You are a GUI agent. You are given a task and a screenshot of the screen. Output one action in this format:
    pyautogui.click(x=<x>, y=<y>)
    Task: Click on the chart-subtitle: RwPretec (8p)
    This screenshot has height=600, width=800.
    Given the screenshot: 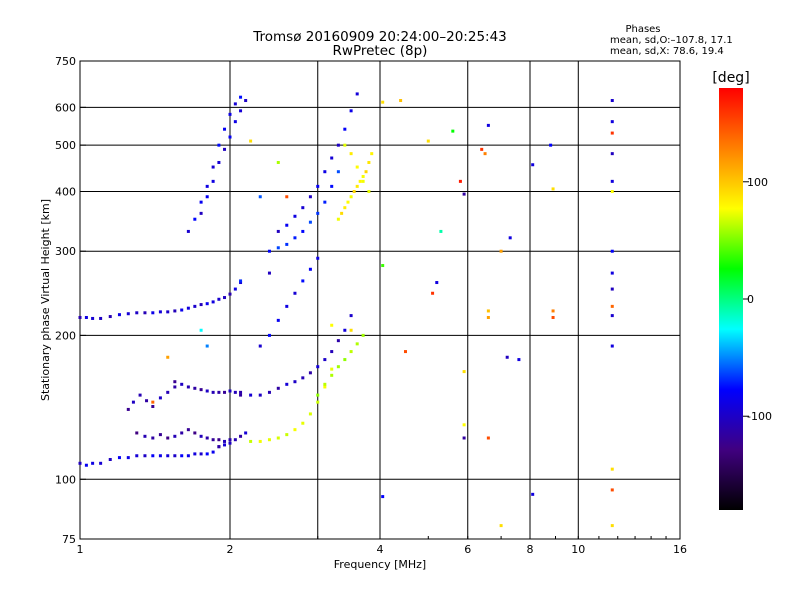 What is the action you would take?
    pyautogui.click(x=380, y=51)
    